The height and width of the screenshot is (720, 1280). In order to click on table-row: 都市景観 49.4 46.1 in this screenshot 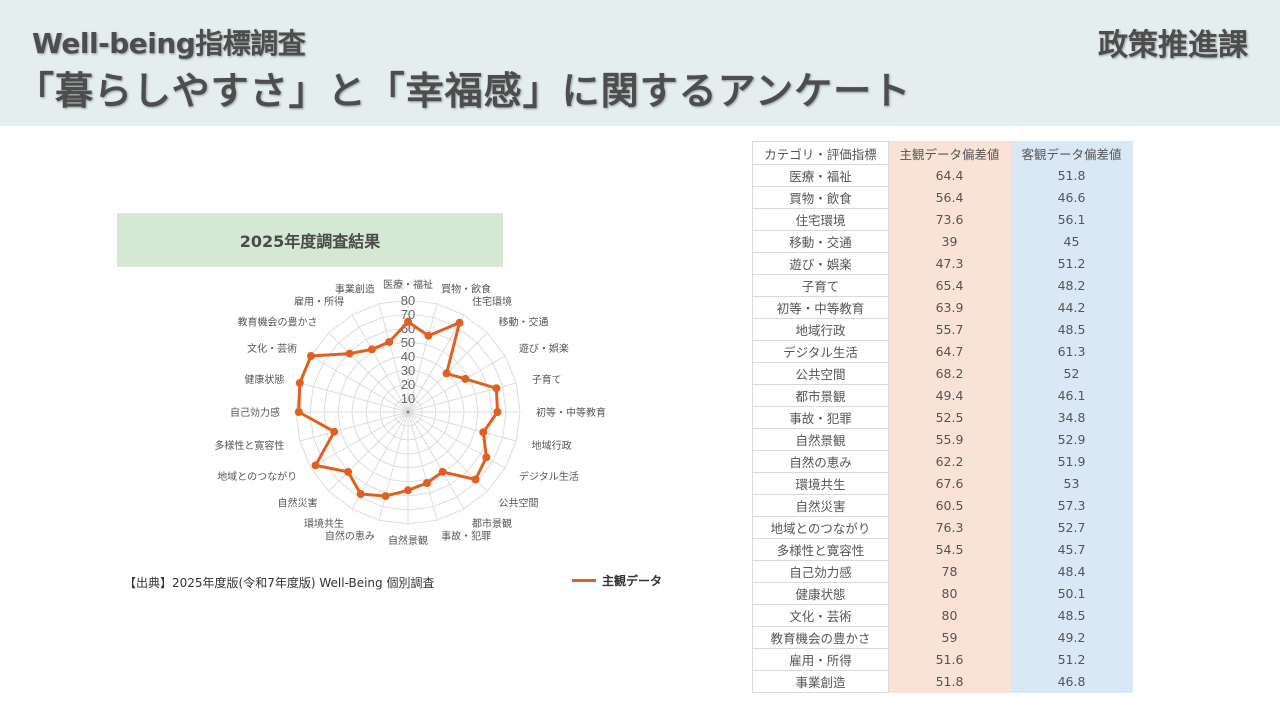, I will do `click(942, 395)`.